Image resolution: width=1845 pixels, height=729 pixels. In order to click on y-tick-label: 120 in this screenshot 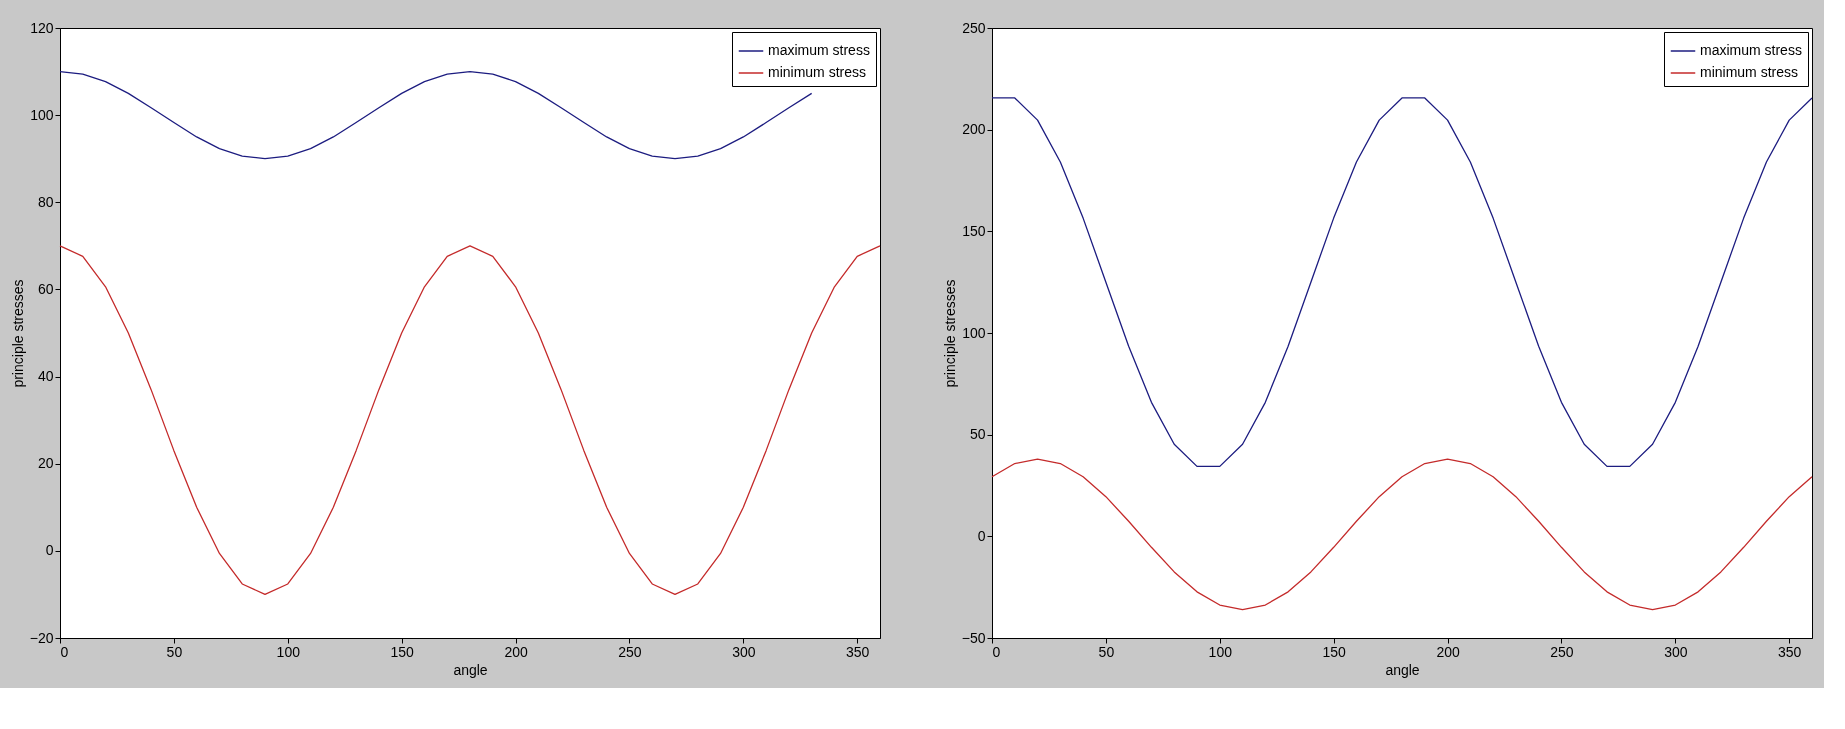, I will do `click(42, 27)`.